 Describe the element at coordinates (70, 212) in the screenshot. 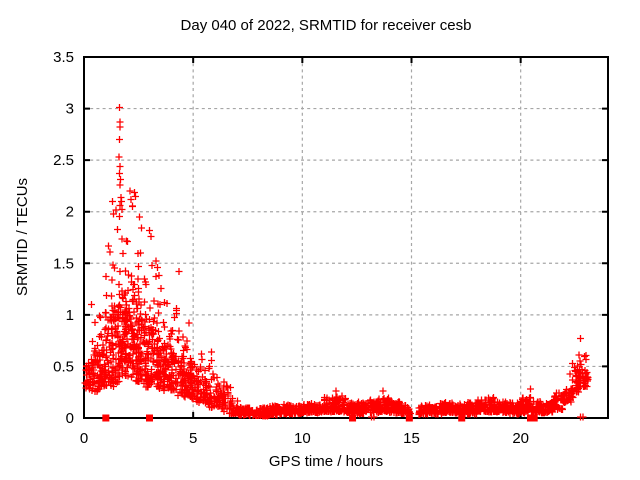

I see `y-tick-label: 2` at that location.